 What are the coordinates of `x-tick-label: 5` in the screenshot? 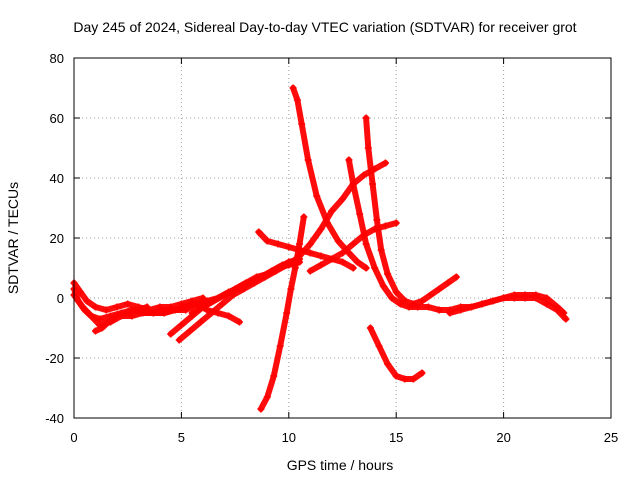 It's located at (181, 437).